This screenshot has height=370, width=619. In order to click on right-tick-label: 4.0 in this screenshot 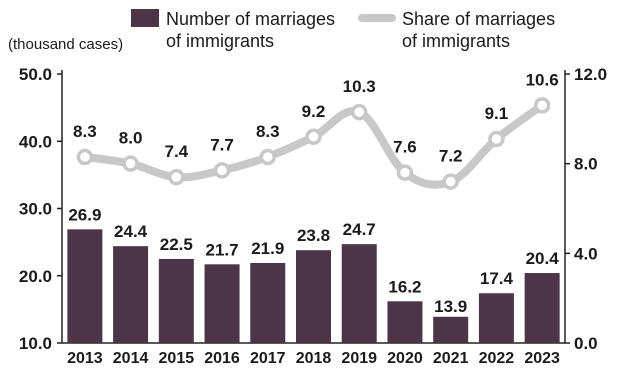, I will do `click(586, 253)`.